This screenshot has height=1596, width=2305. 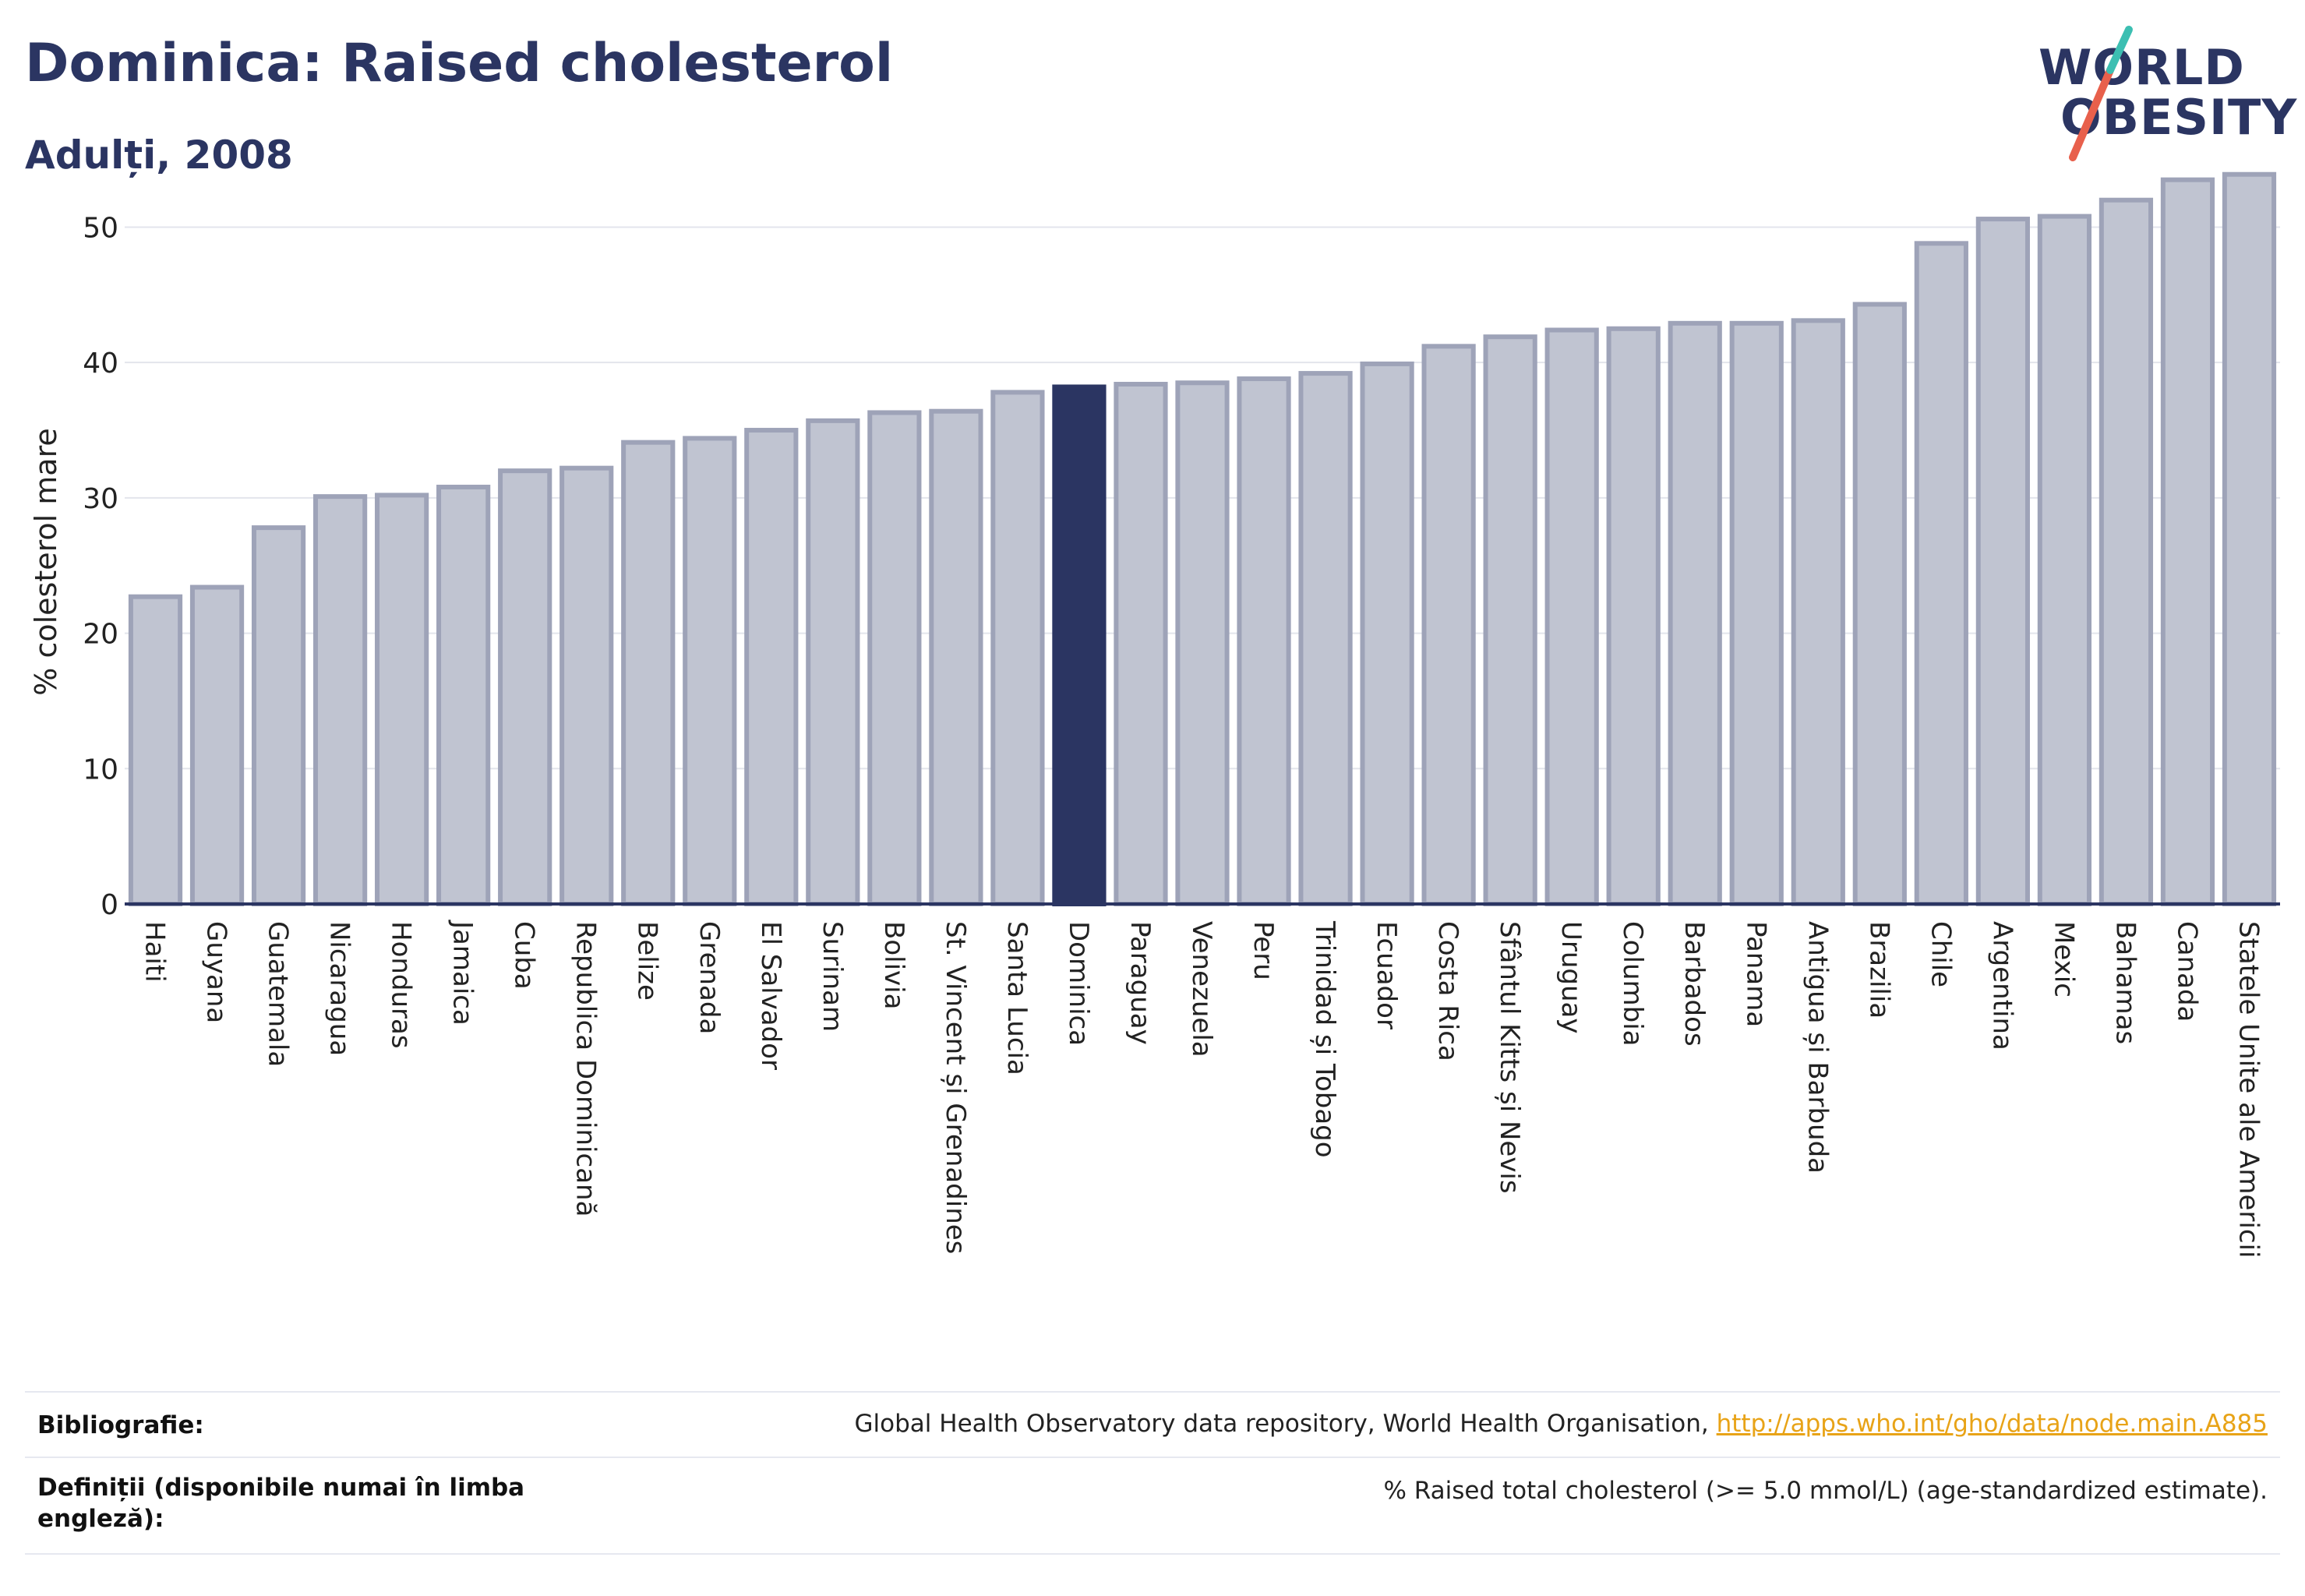 I want to click on x-tick-label: Venezuela, so click(x=1201, y=989).